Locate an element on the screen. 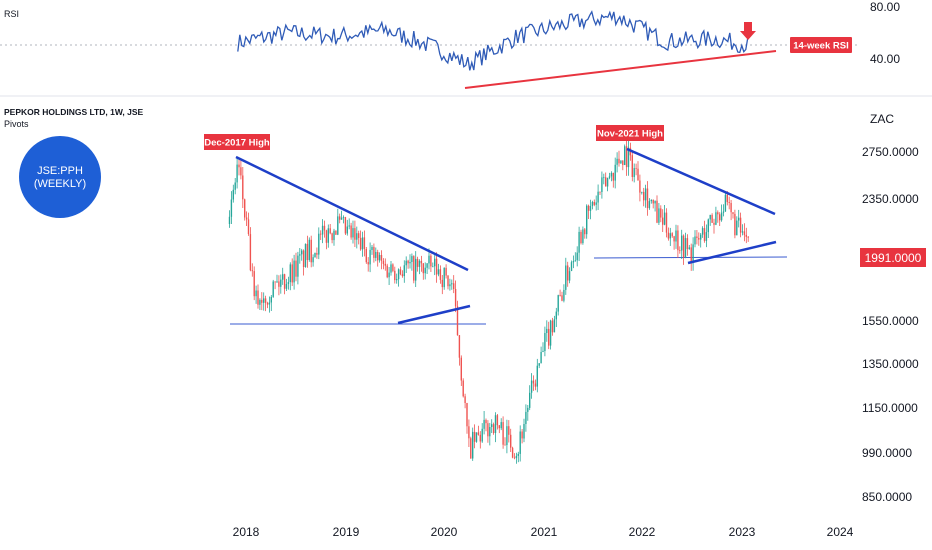  rsi-annotation-text: 14-week RSI is located at coordinates (820, 46).